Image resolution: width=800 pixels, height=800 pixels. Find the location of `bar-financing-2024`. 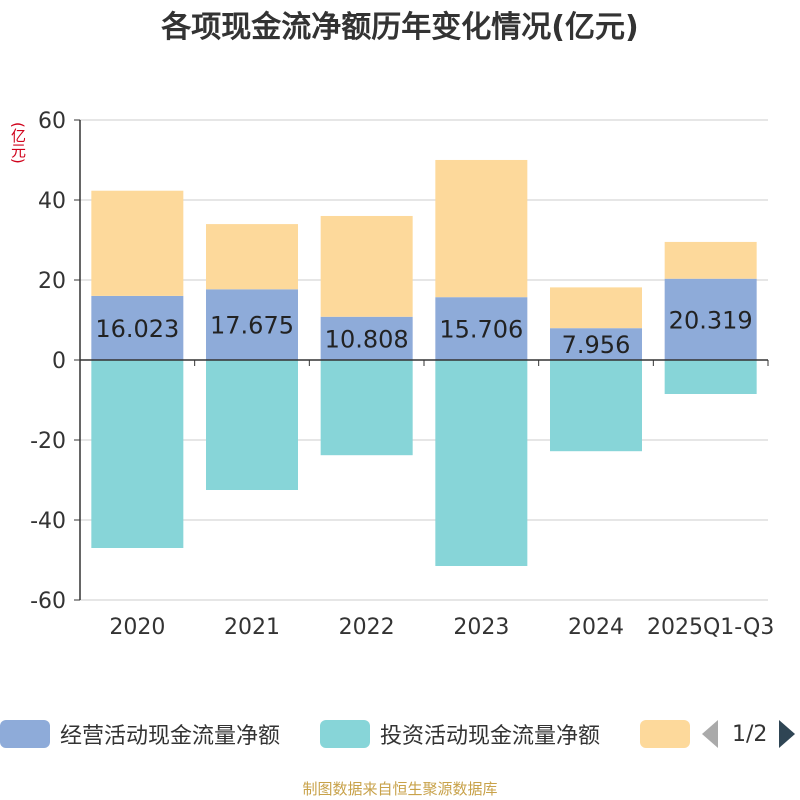

bar-financing-2024 is located at coordinates (596, 308).